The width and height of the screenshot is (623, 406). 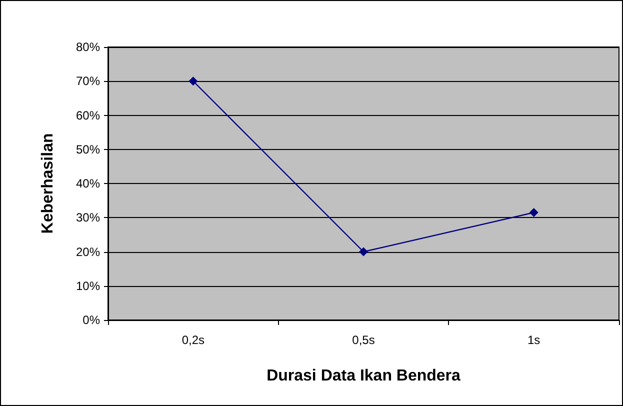 What do you see at coordinates (88, 285) in the screenshot?
I see `y-tick-label: 10%` at bounding box center [88, 285].